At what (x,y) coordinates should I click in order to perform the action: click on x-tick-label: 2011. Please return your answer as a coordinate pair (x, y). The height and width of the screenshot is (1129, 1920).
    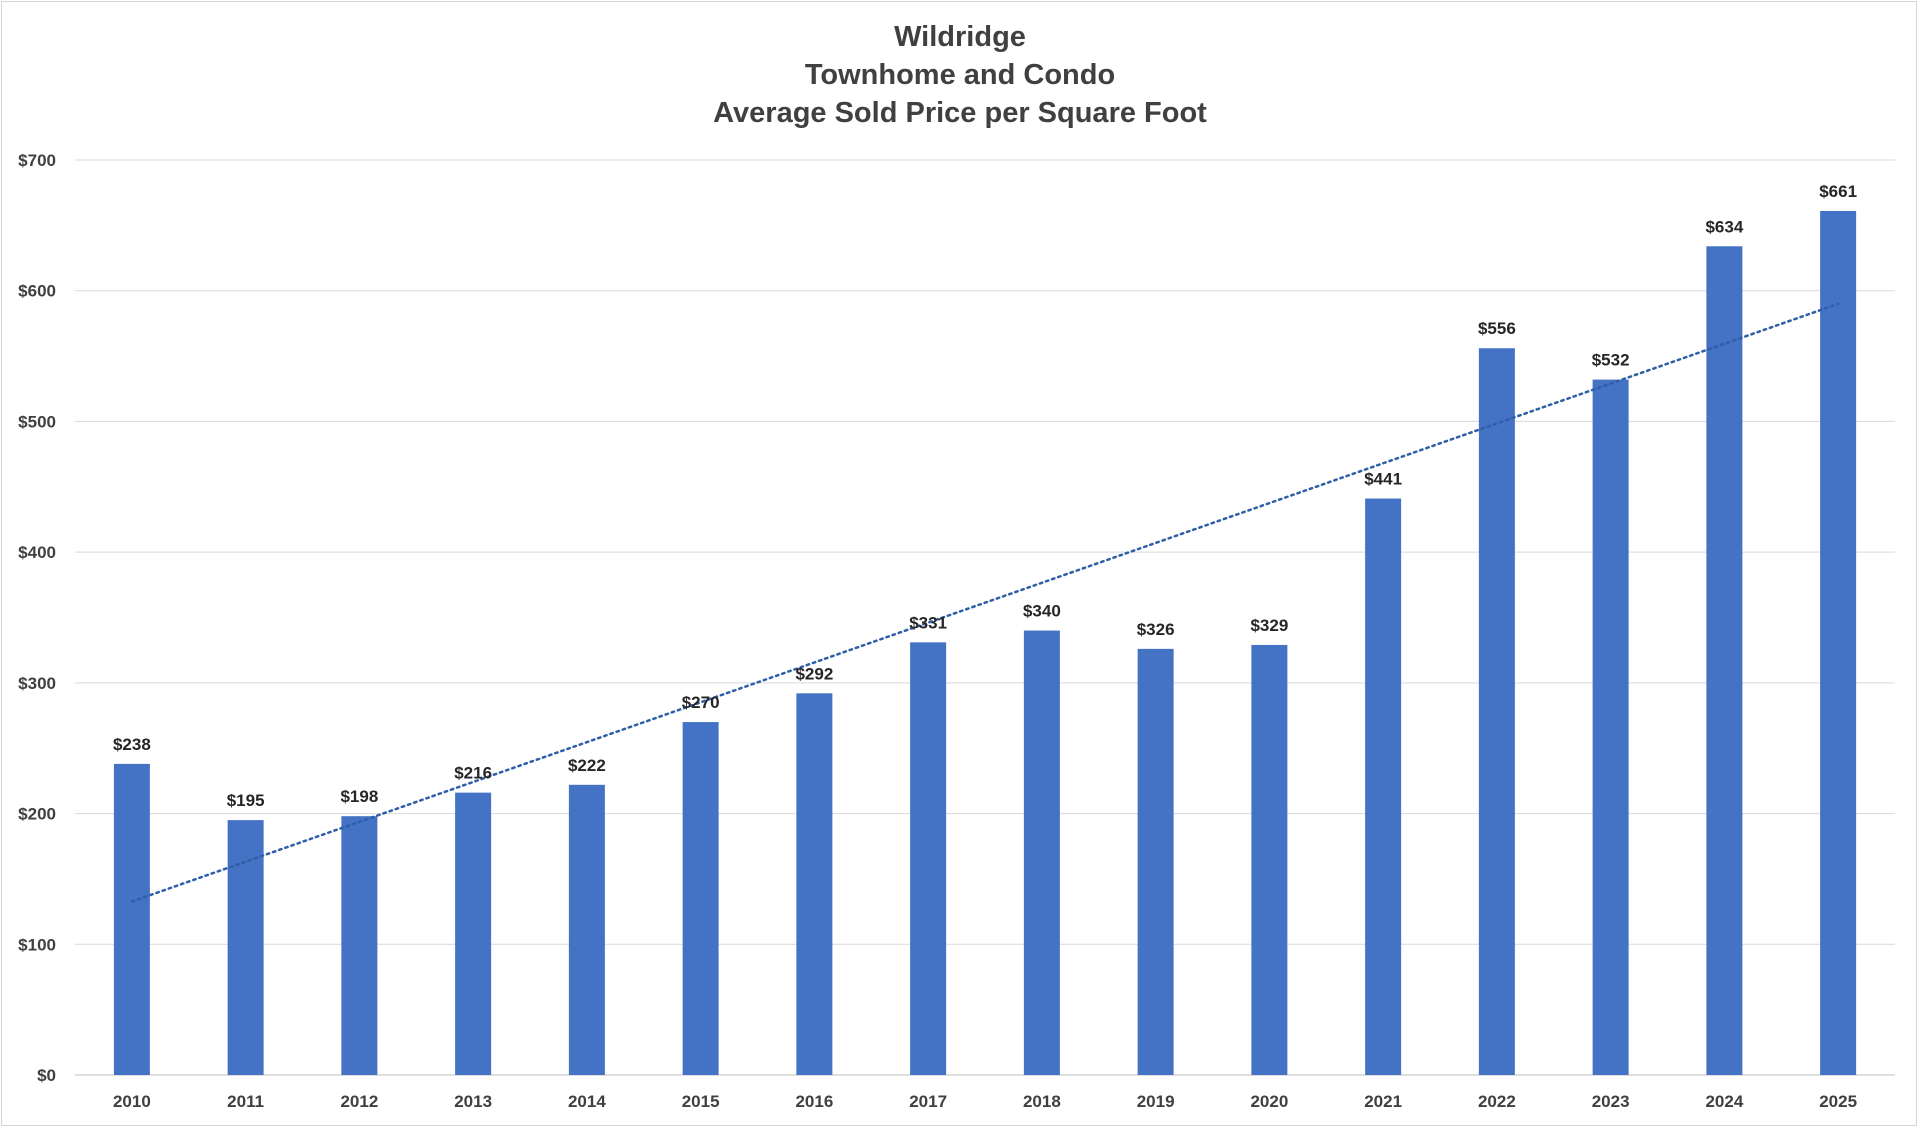
    Looking at the image, I should click on (245, 1101).